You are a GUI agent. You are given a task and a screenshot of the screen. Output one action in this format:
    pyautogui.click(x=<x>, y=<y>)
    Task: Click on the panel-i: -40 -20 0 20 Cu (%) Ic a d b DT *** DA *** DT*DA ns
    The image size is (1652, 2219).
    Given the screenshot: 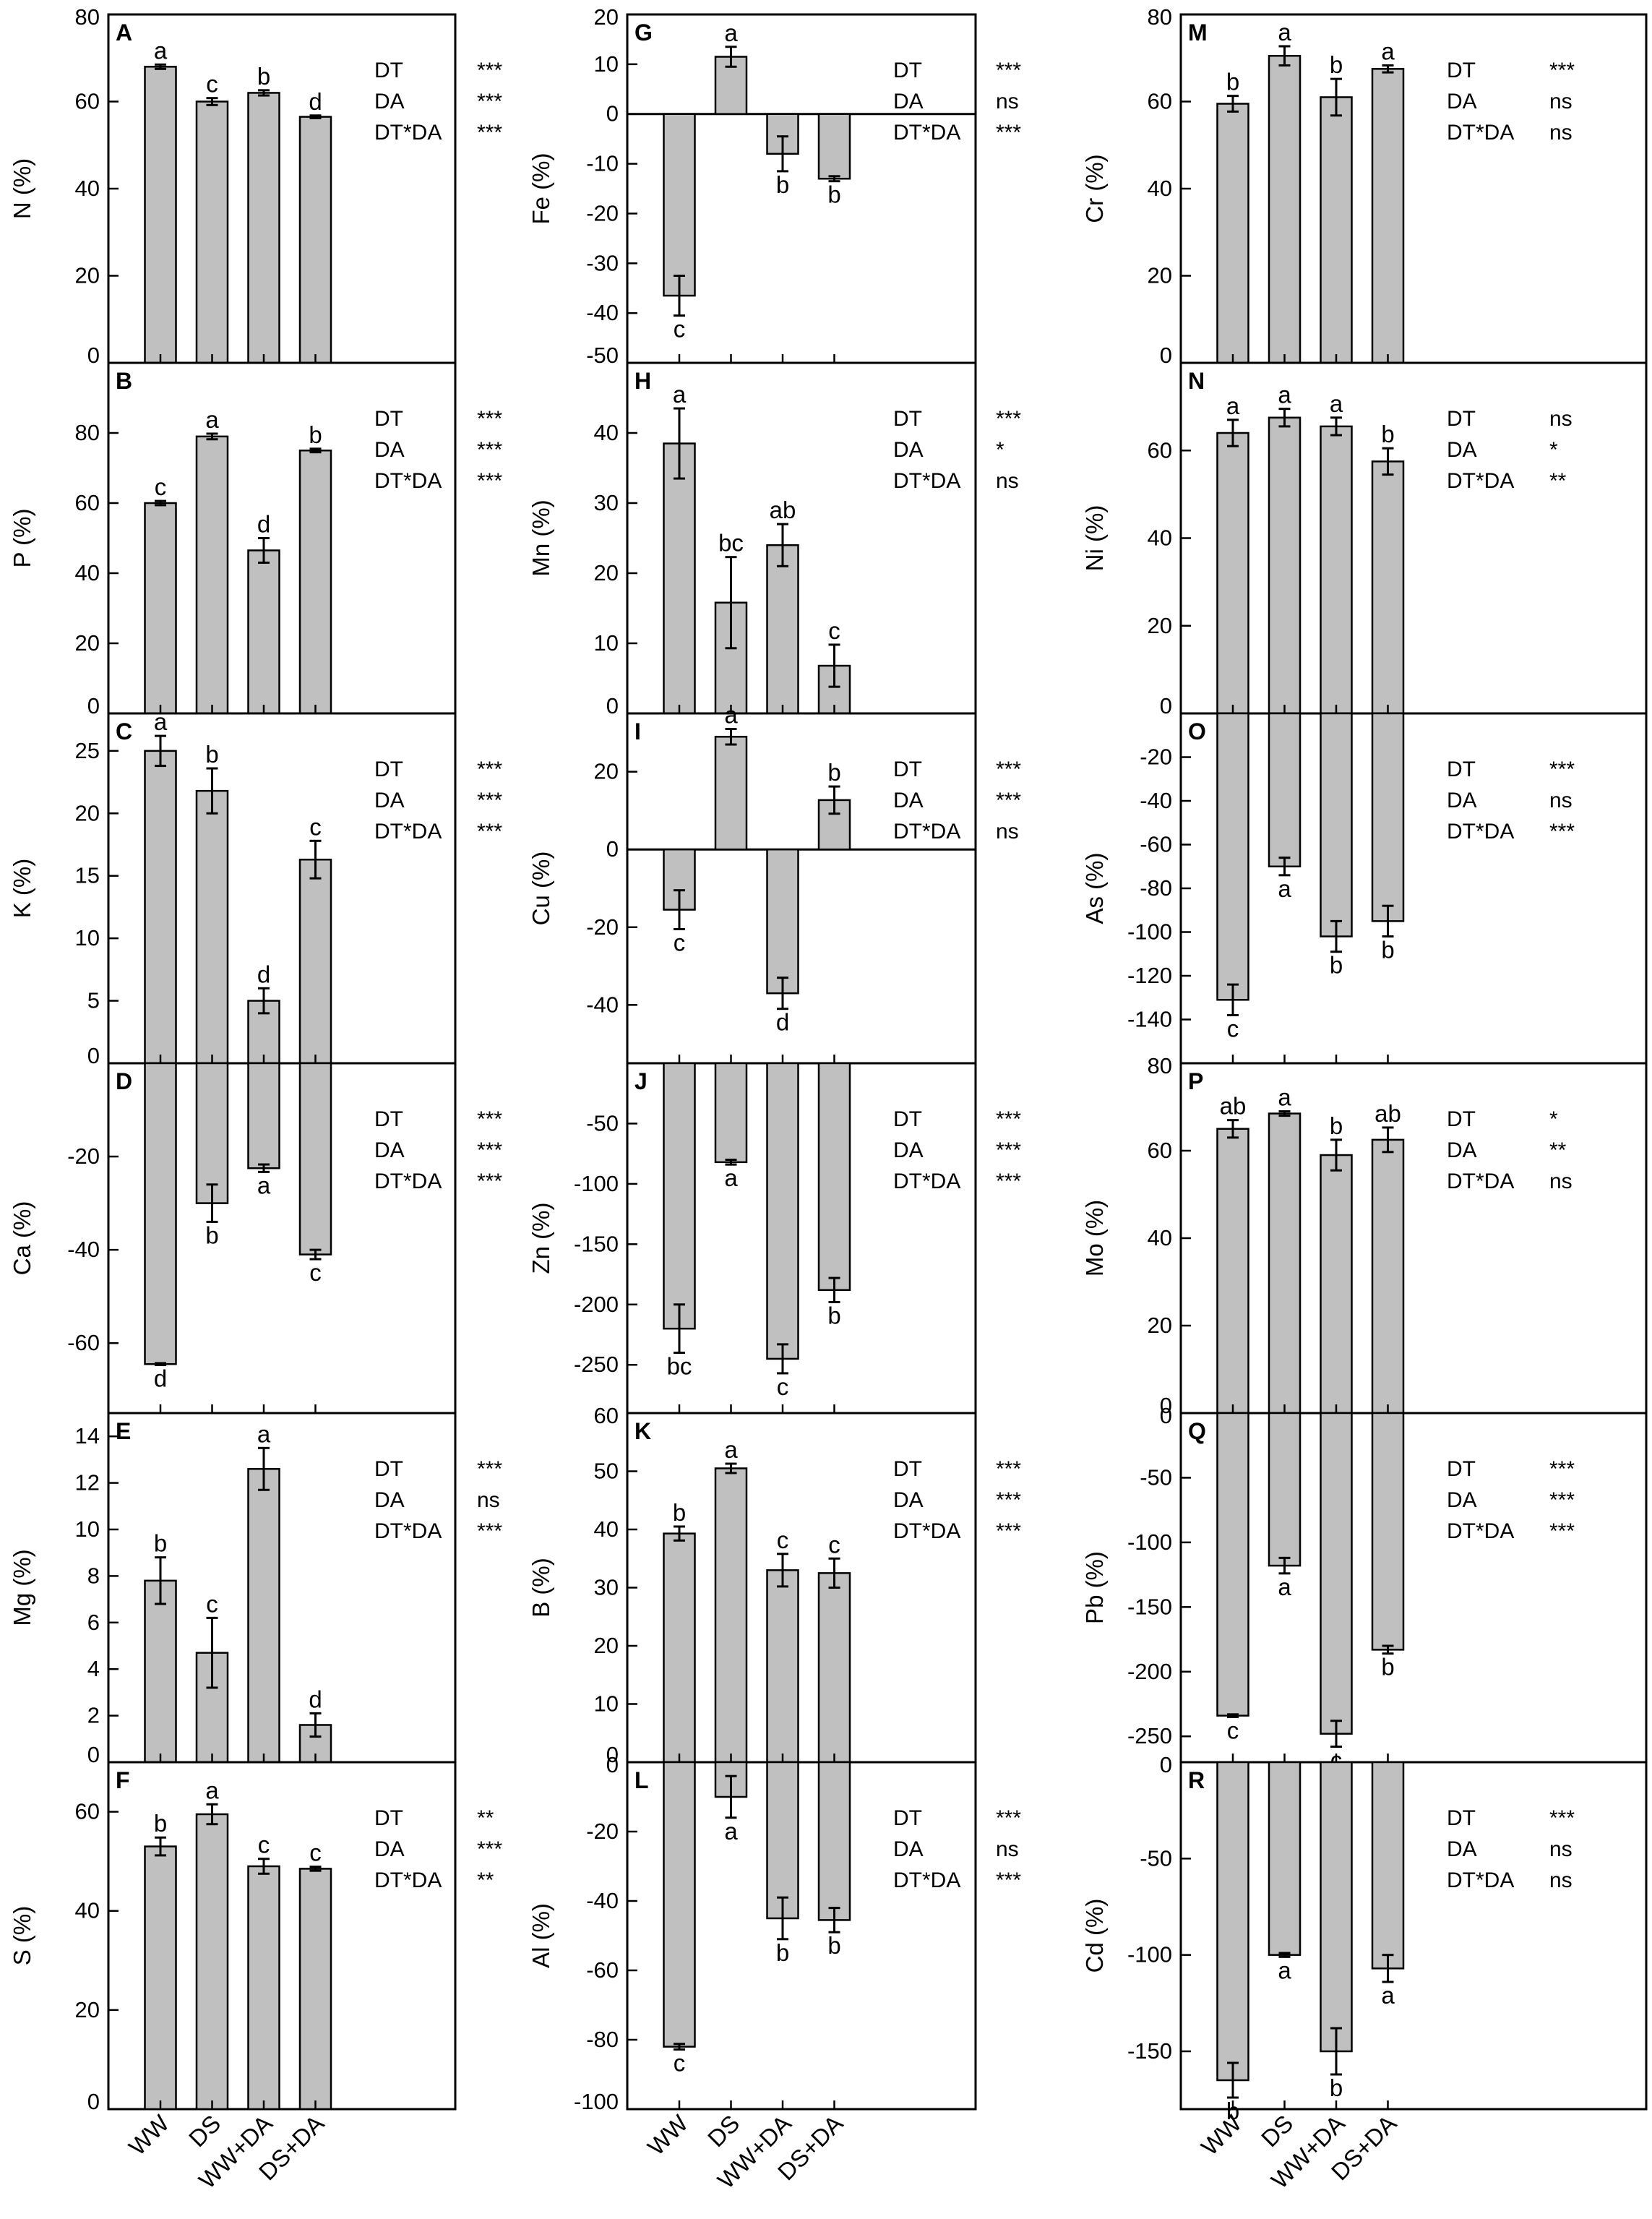 What is the action you would take?
    pyautogui.click(x=774, y=883)
    